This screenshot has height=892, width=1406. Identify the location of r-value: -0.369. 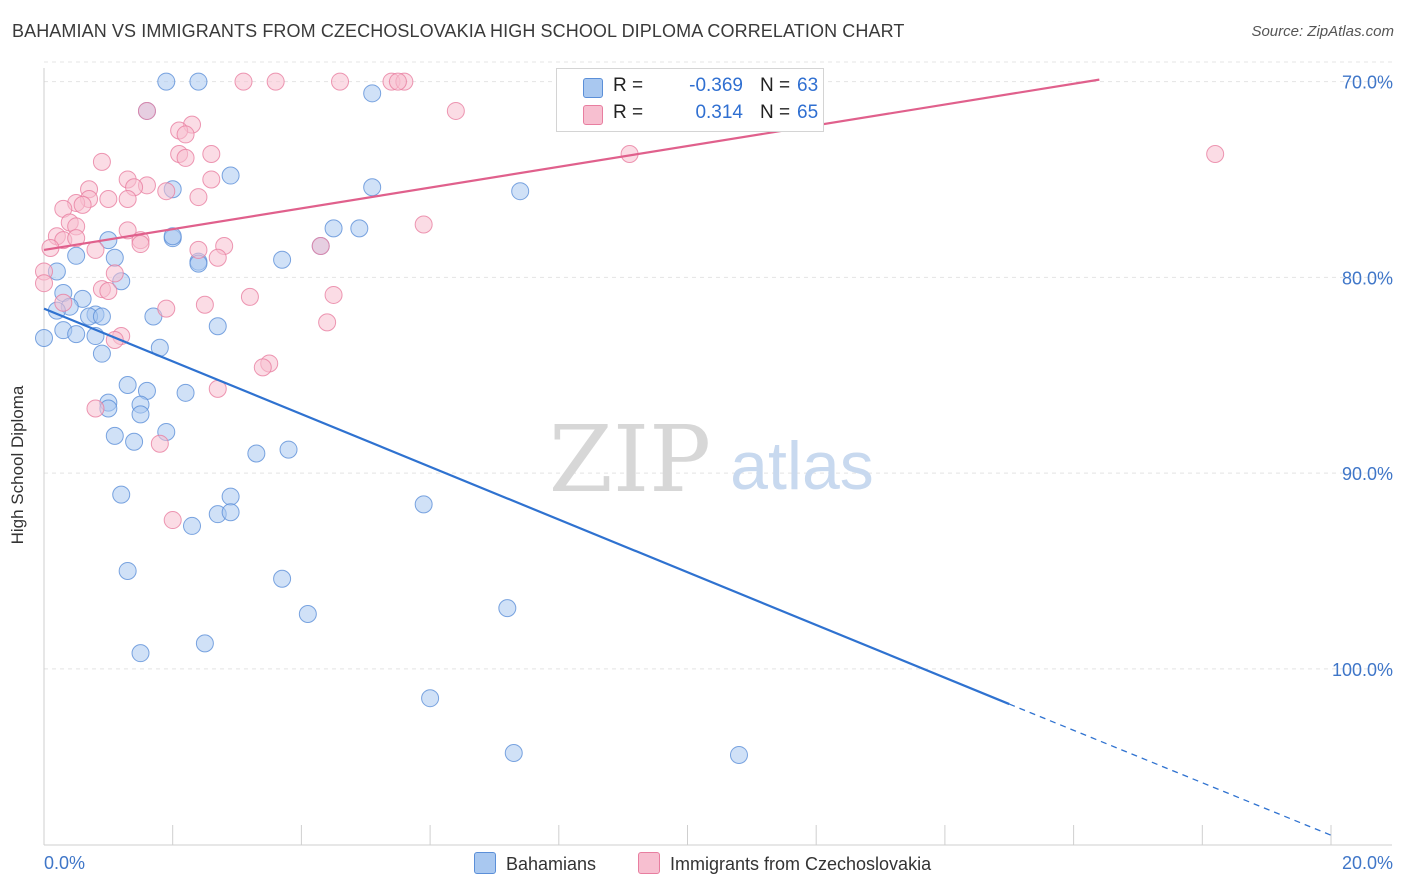
(716, 85).